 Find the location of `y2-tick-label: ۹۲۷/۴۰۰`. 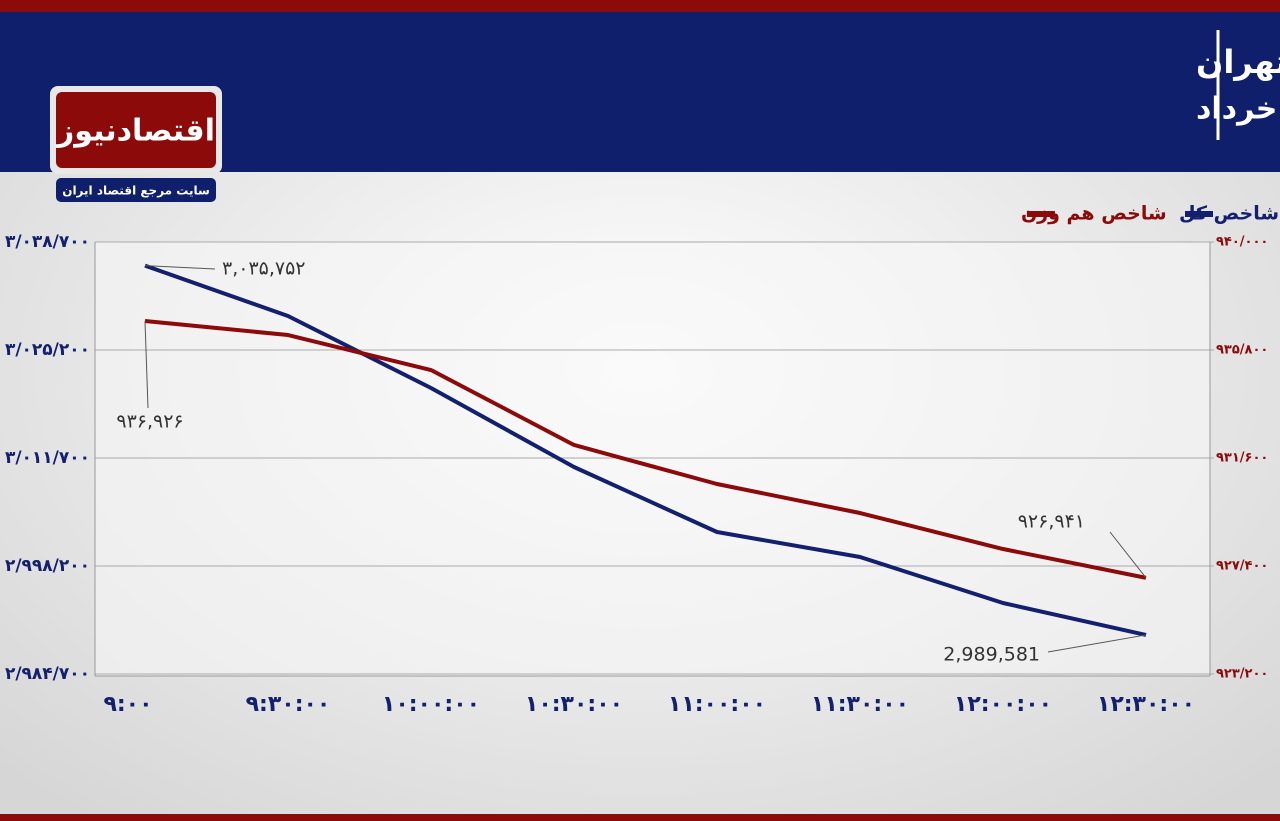

y2-tick-label: ۹۲۷/۴۰۰ is located at coordinates (1242, 566).